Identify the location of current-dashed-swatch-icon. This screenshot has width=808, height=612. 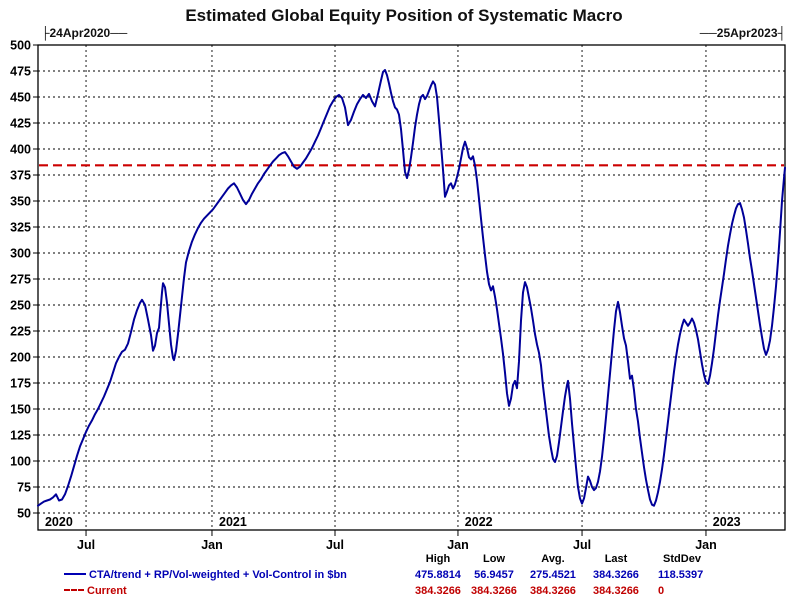
(74, 589).